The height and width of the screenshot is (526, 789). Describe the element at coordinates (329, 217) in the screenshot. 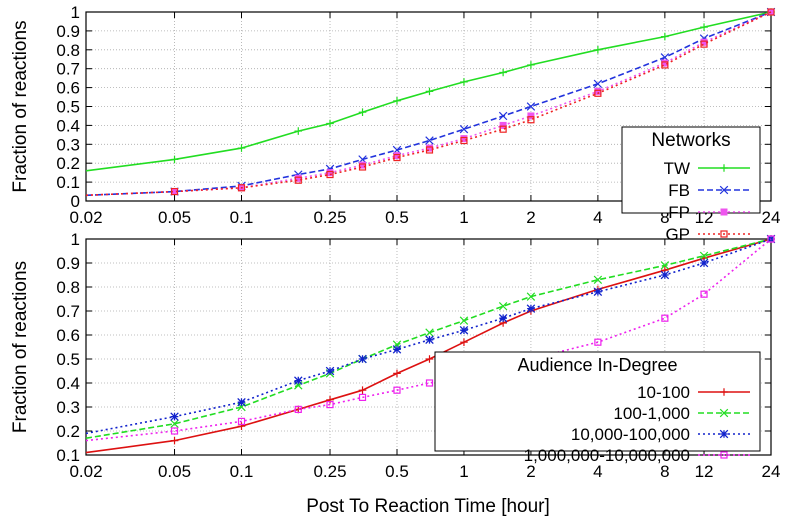

I see `x-tick-label: 0.25` at that location.